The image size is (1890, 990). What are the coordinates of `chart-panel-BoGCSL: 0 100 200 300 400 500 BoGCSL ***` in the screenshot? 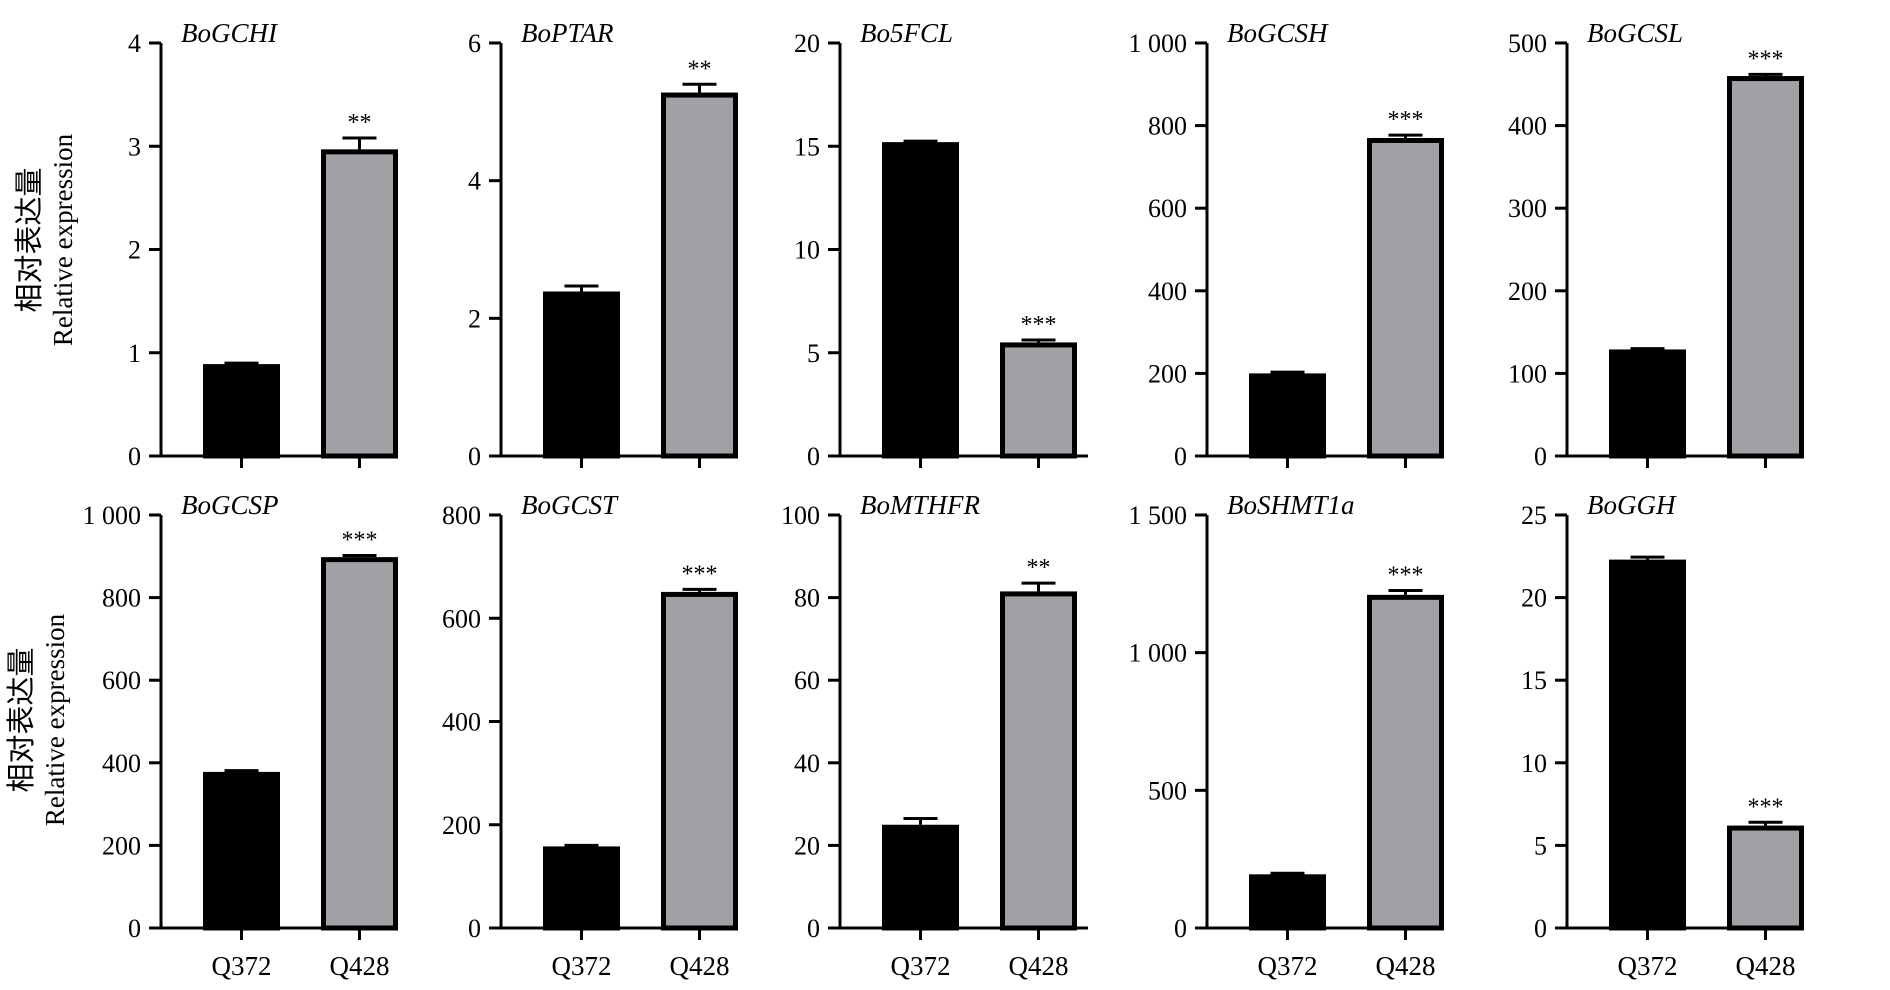 It's located at (1656, 244).